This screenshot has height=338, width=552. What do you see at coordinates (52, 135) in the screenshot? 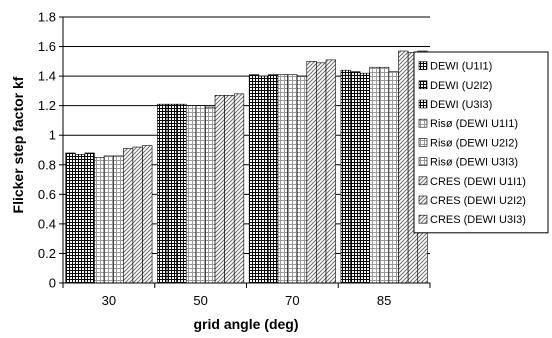
I see `y-tick-label: 1` at bounding box center [52, 135].